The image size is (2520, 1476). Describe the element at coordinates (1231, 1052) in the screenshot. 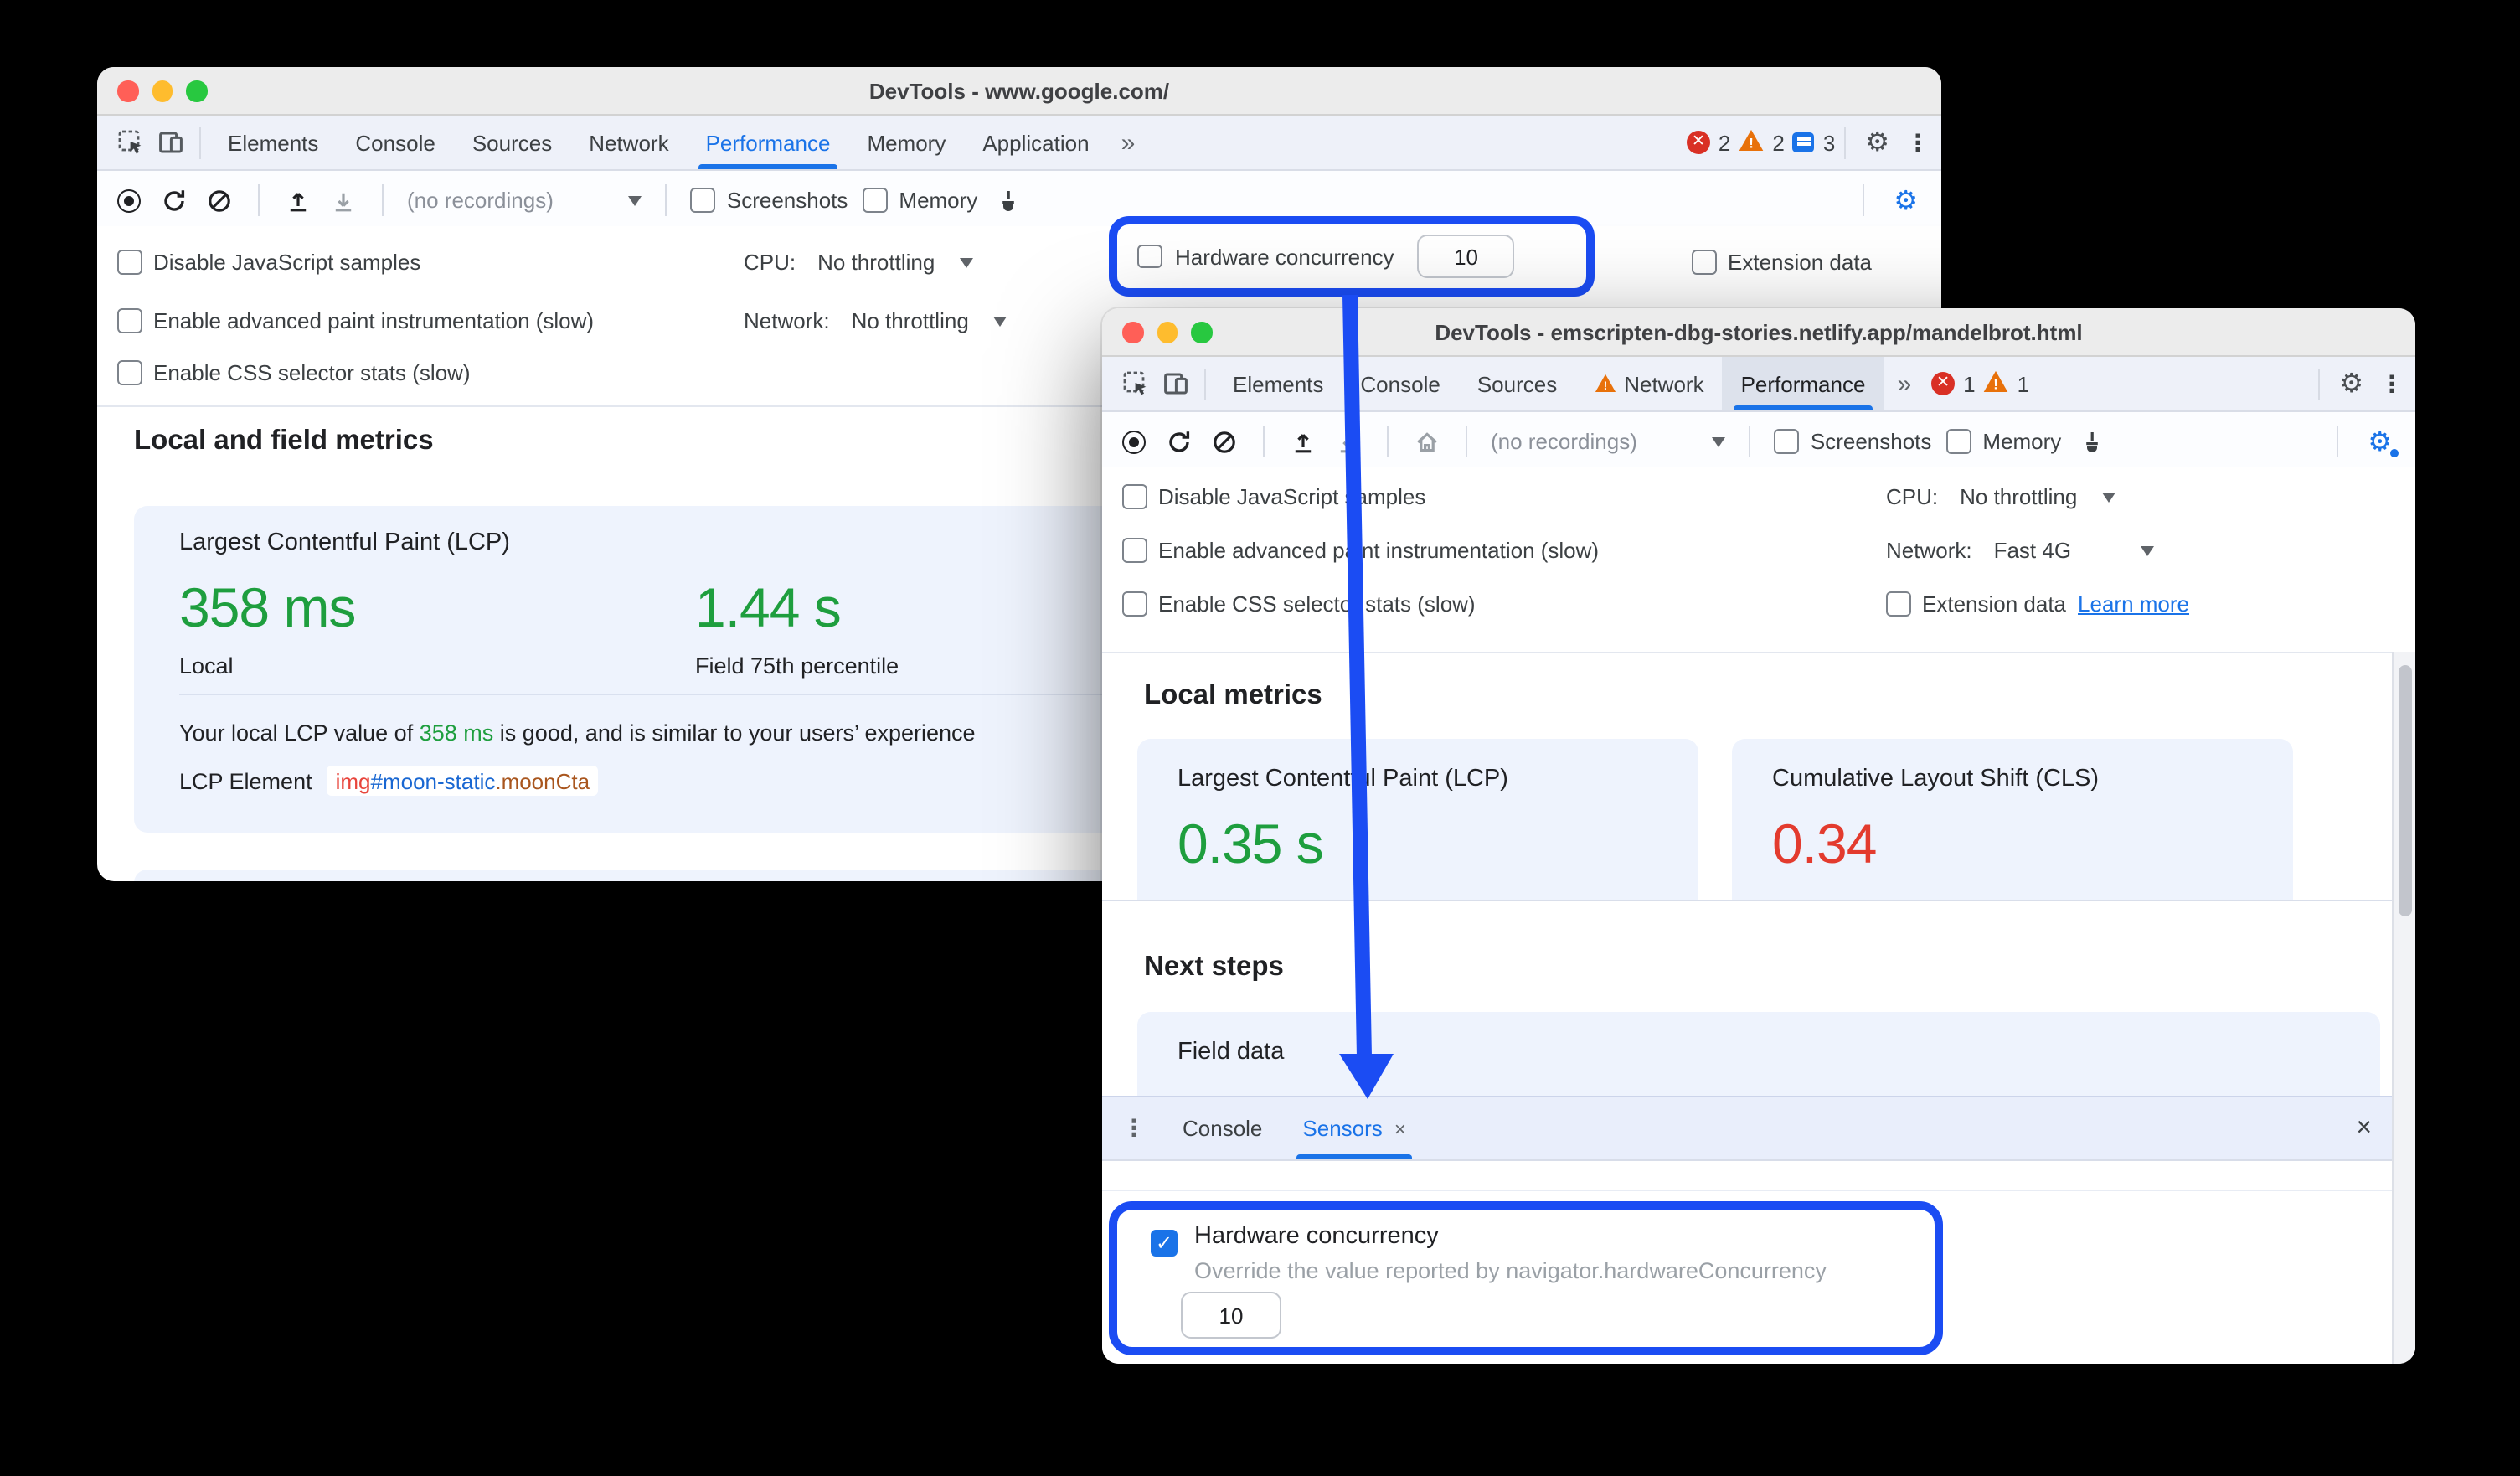

I see `field-data-label: Field data` at that location.